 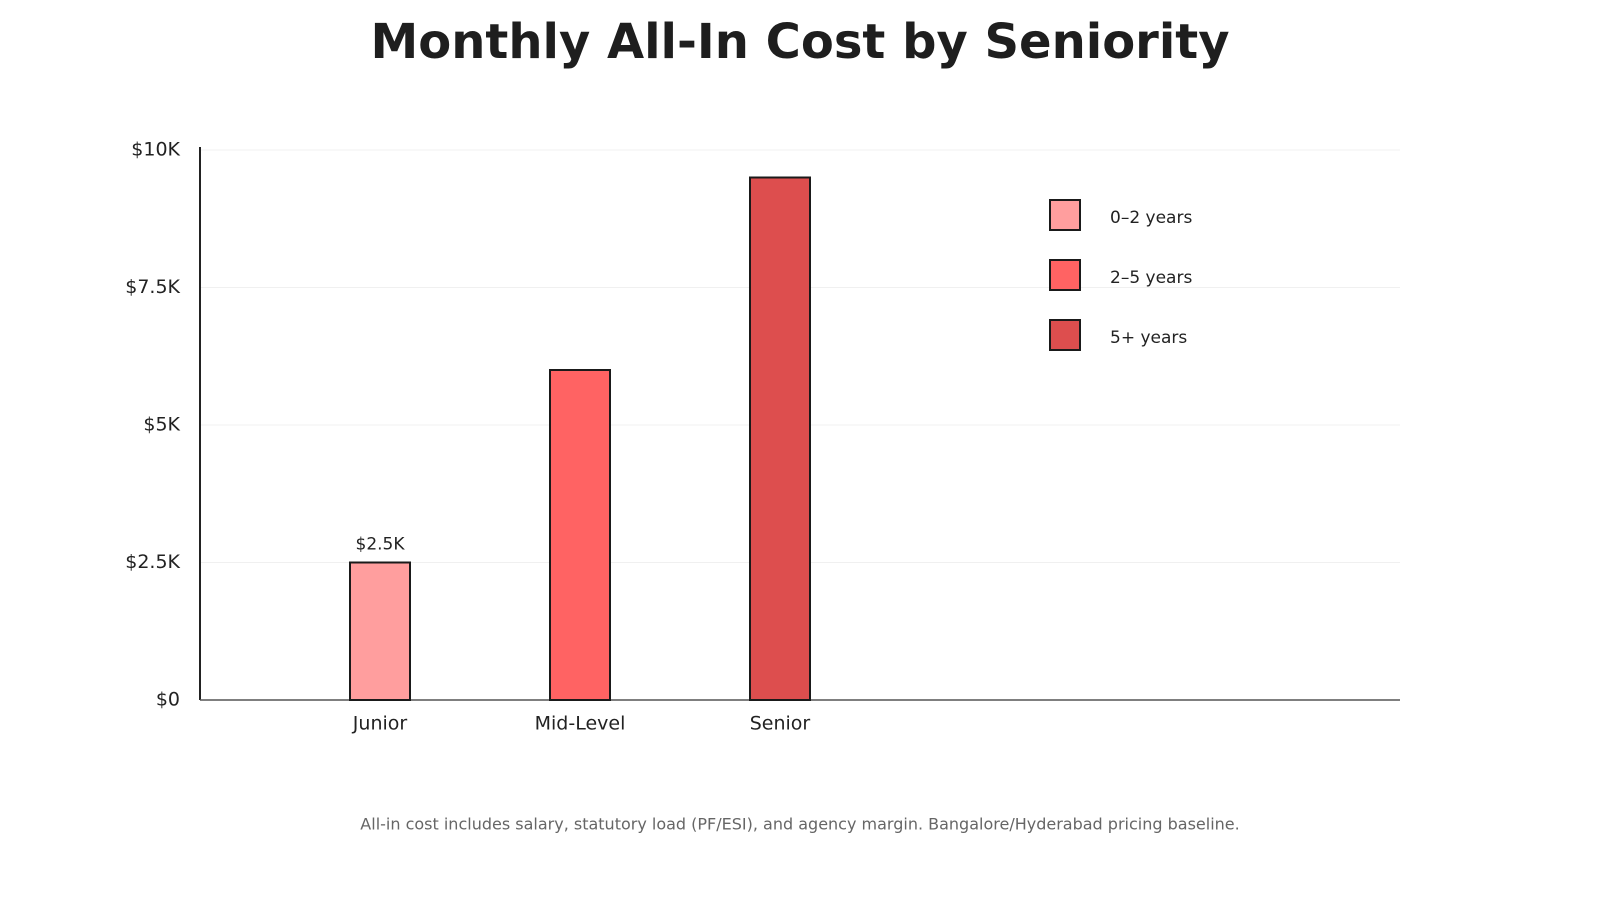 I want to click on y-tick-label: $7.5K, so click(x=152, y=287).